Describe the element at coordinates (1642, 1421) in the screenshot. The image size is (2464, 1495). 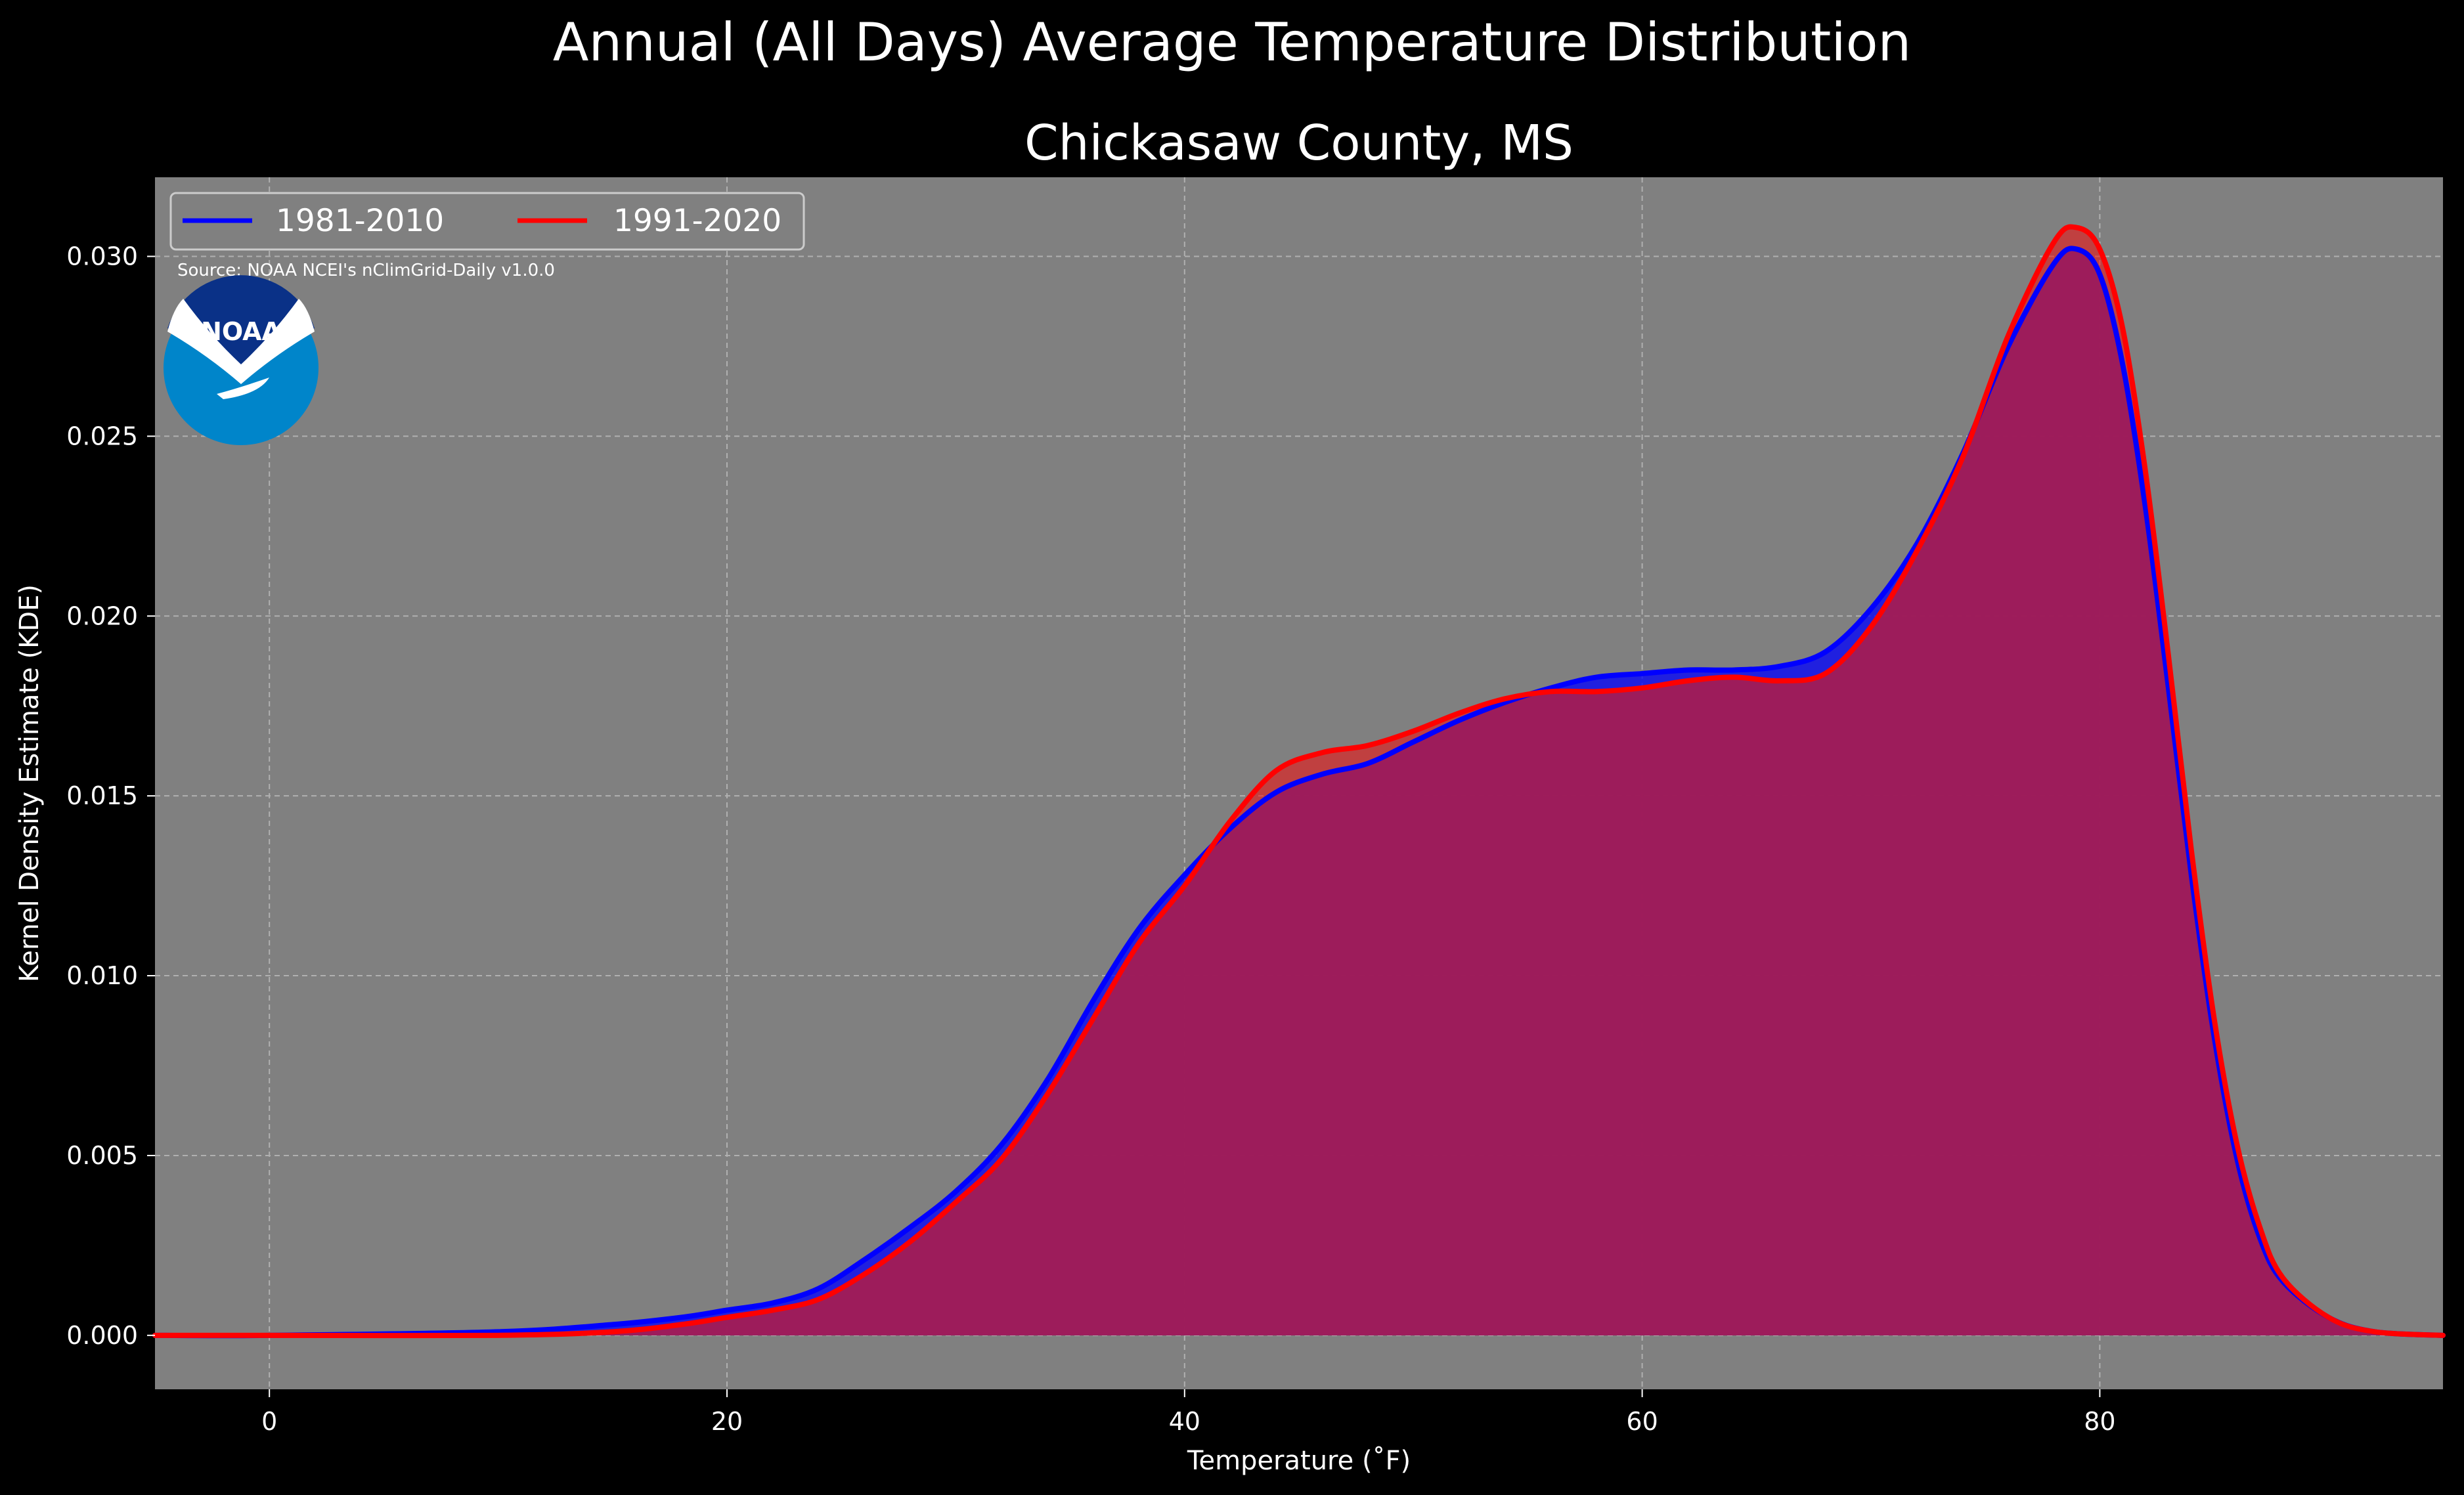
I see `x-tick-label-60: 60` at that location.